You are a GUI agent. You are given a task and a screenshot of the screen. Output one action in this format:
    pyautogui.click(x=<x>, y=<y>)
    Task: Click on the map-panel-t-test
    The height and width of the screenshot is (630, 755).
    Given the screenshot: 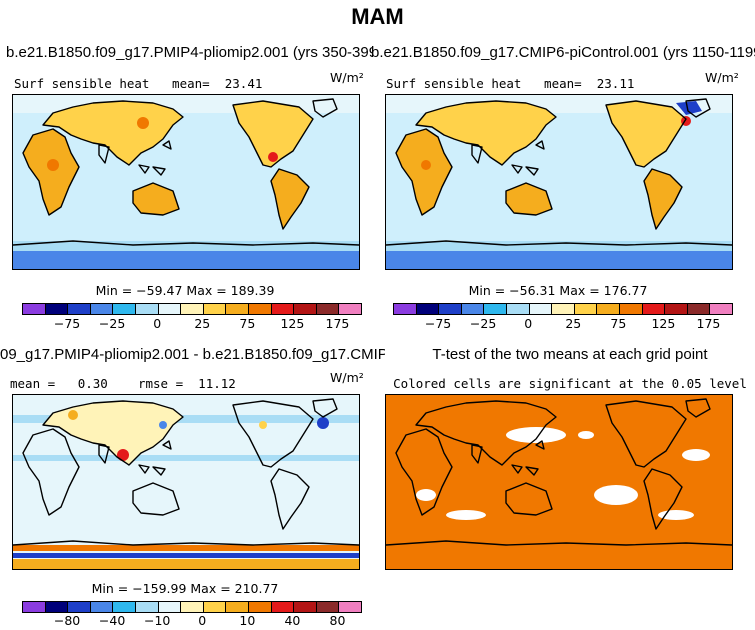 What is the action you would take?
    pyautogui.click(x=559, y=482)
    